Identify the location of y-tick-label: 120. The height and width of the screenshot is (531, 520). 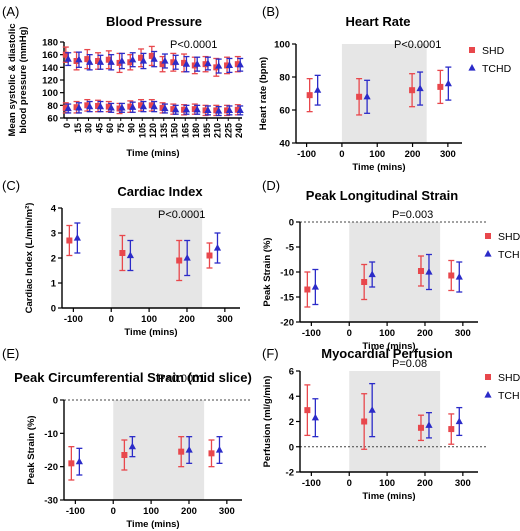
(50, 81).